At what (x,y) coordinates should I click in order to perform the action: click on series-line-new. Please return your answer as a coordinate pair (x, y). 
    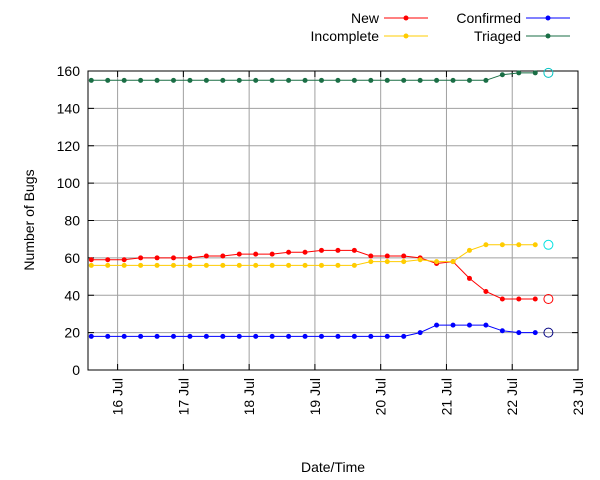
    Looking at the image, I should click on (313, 274).